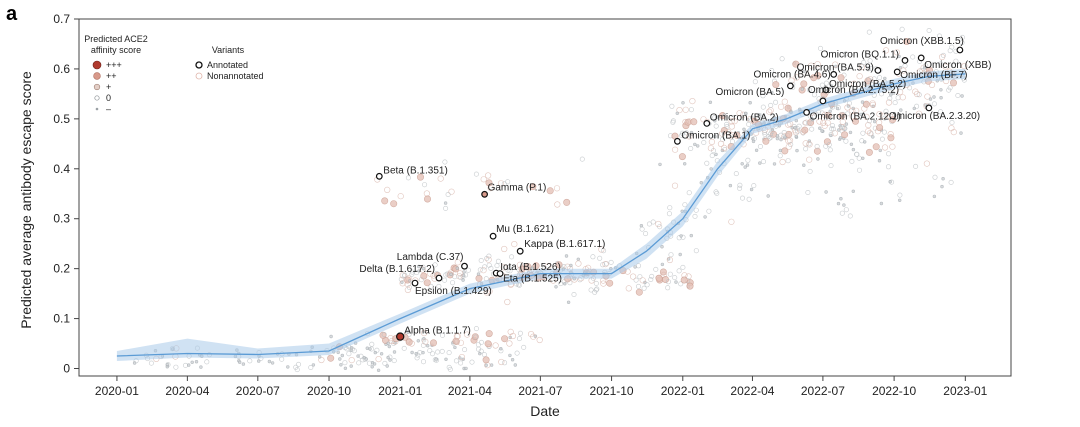 This screenshot has width=1080, height=427. What do you see at coordinates (855, 116) in the screenshot?
I see `annotated-label-17: Omicron (BA.2.12.1)` at bounding box center [855, 116].